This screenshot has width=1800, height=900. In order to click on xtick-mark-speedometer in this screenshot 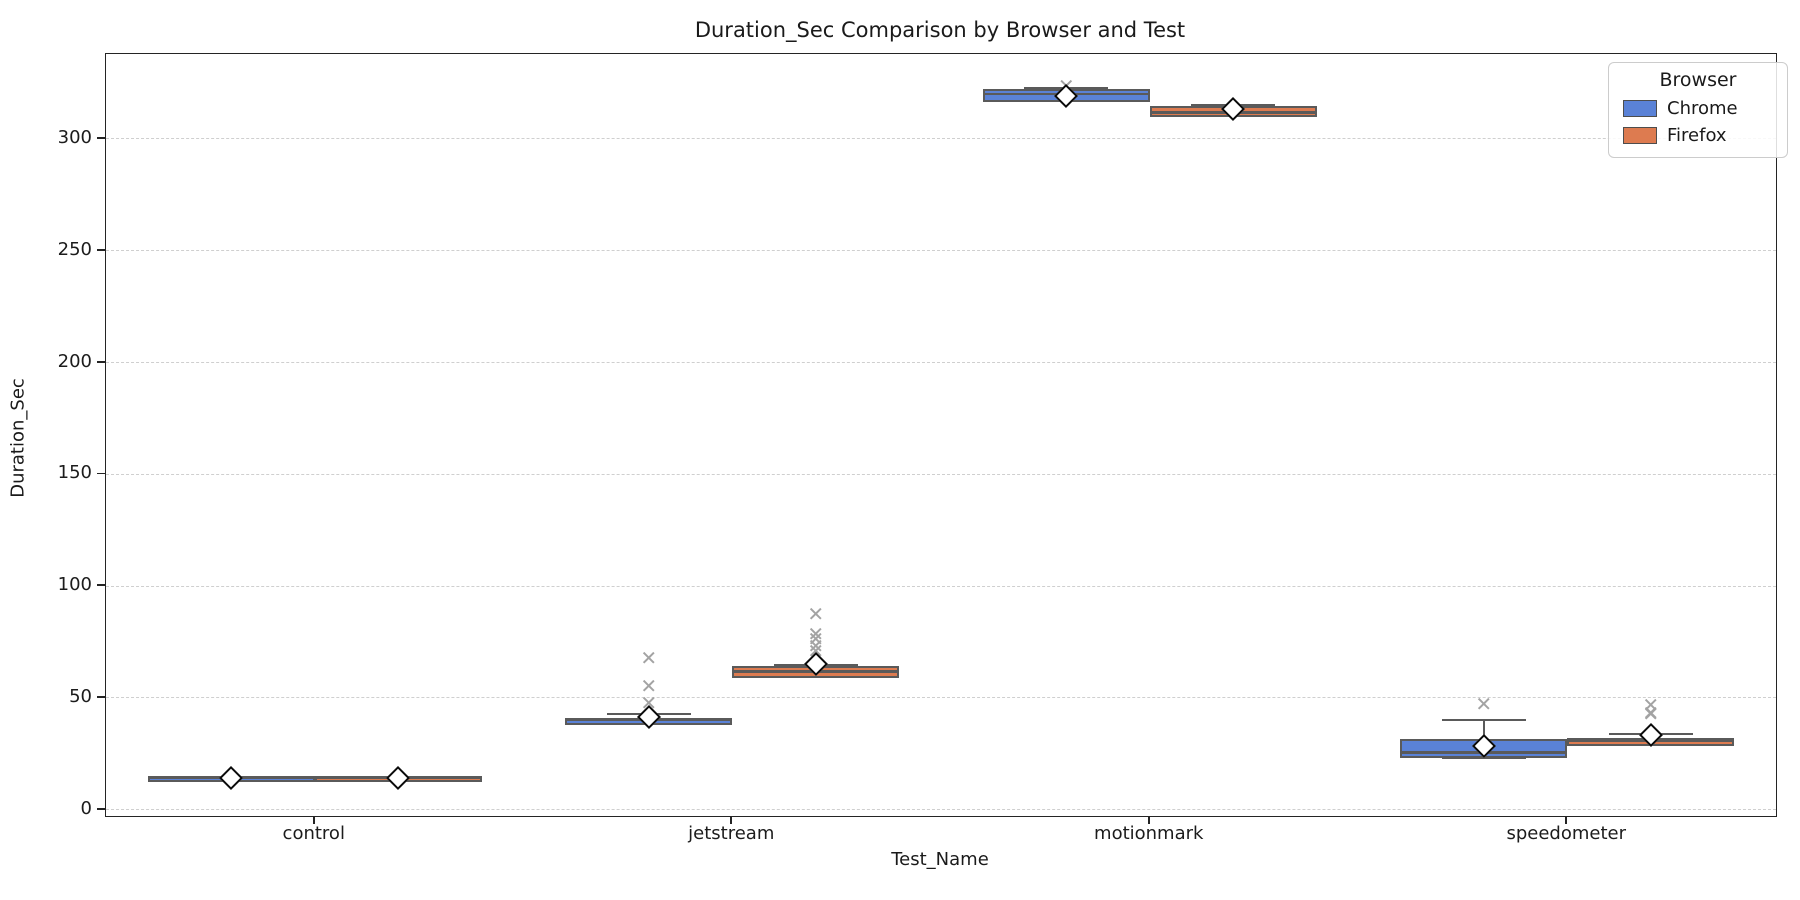, I will do `click(1566, 820)`.